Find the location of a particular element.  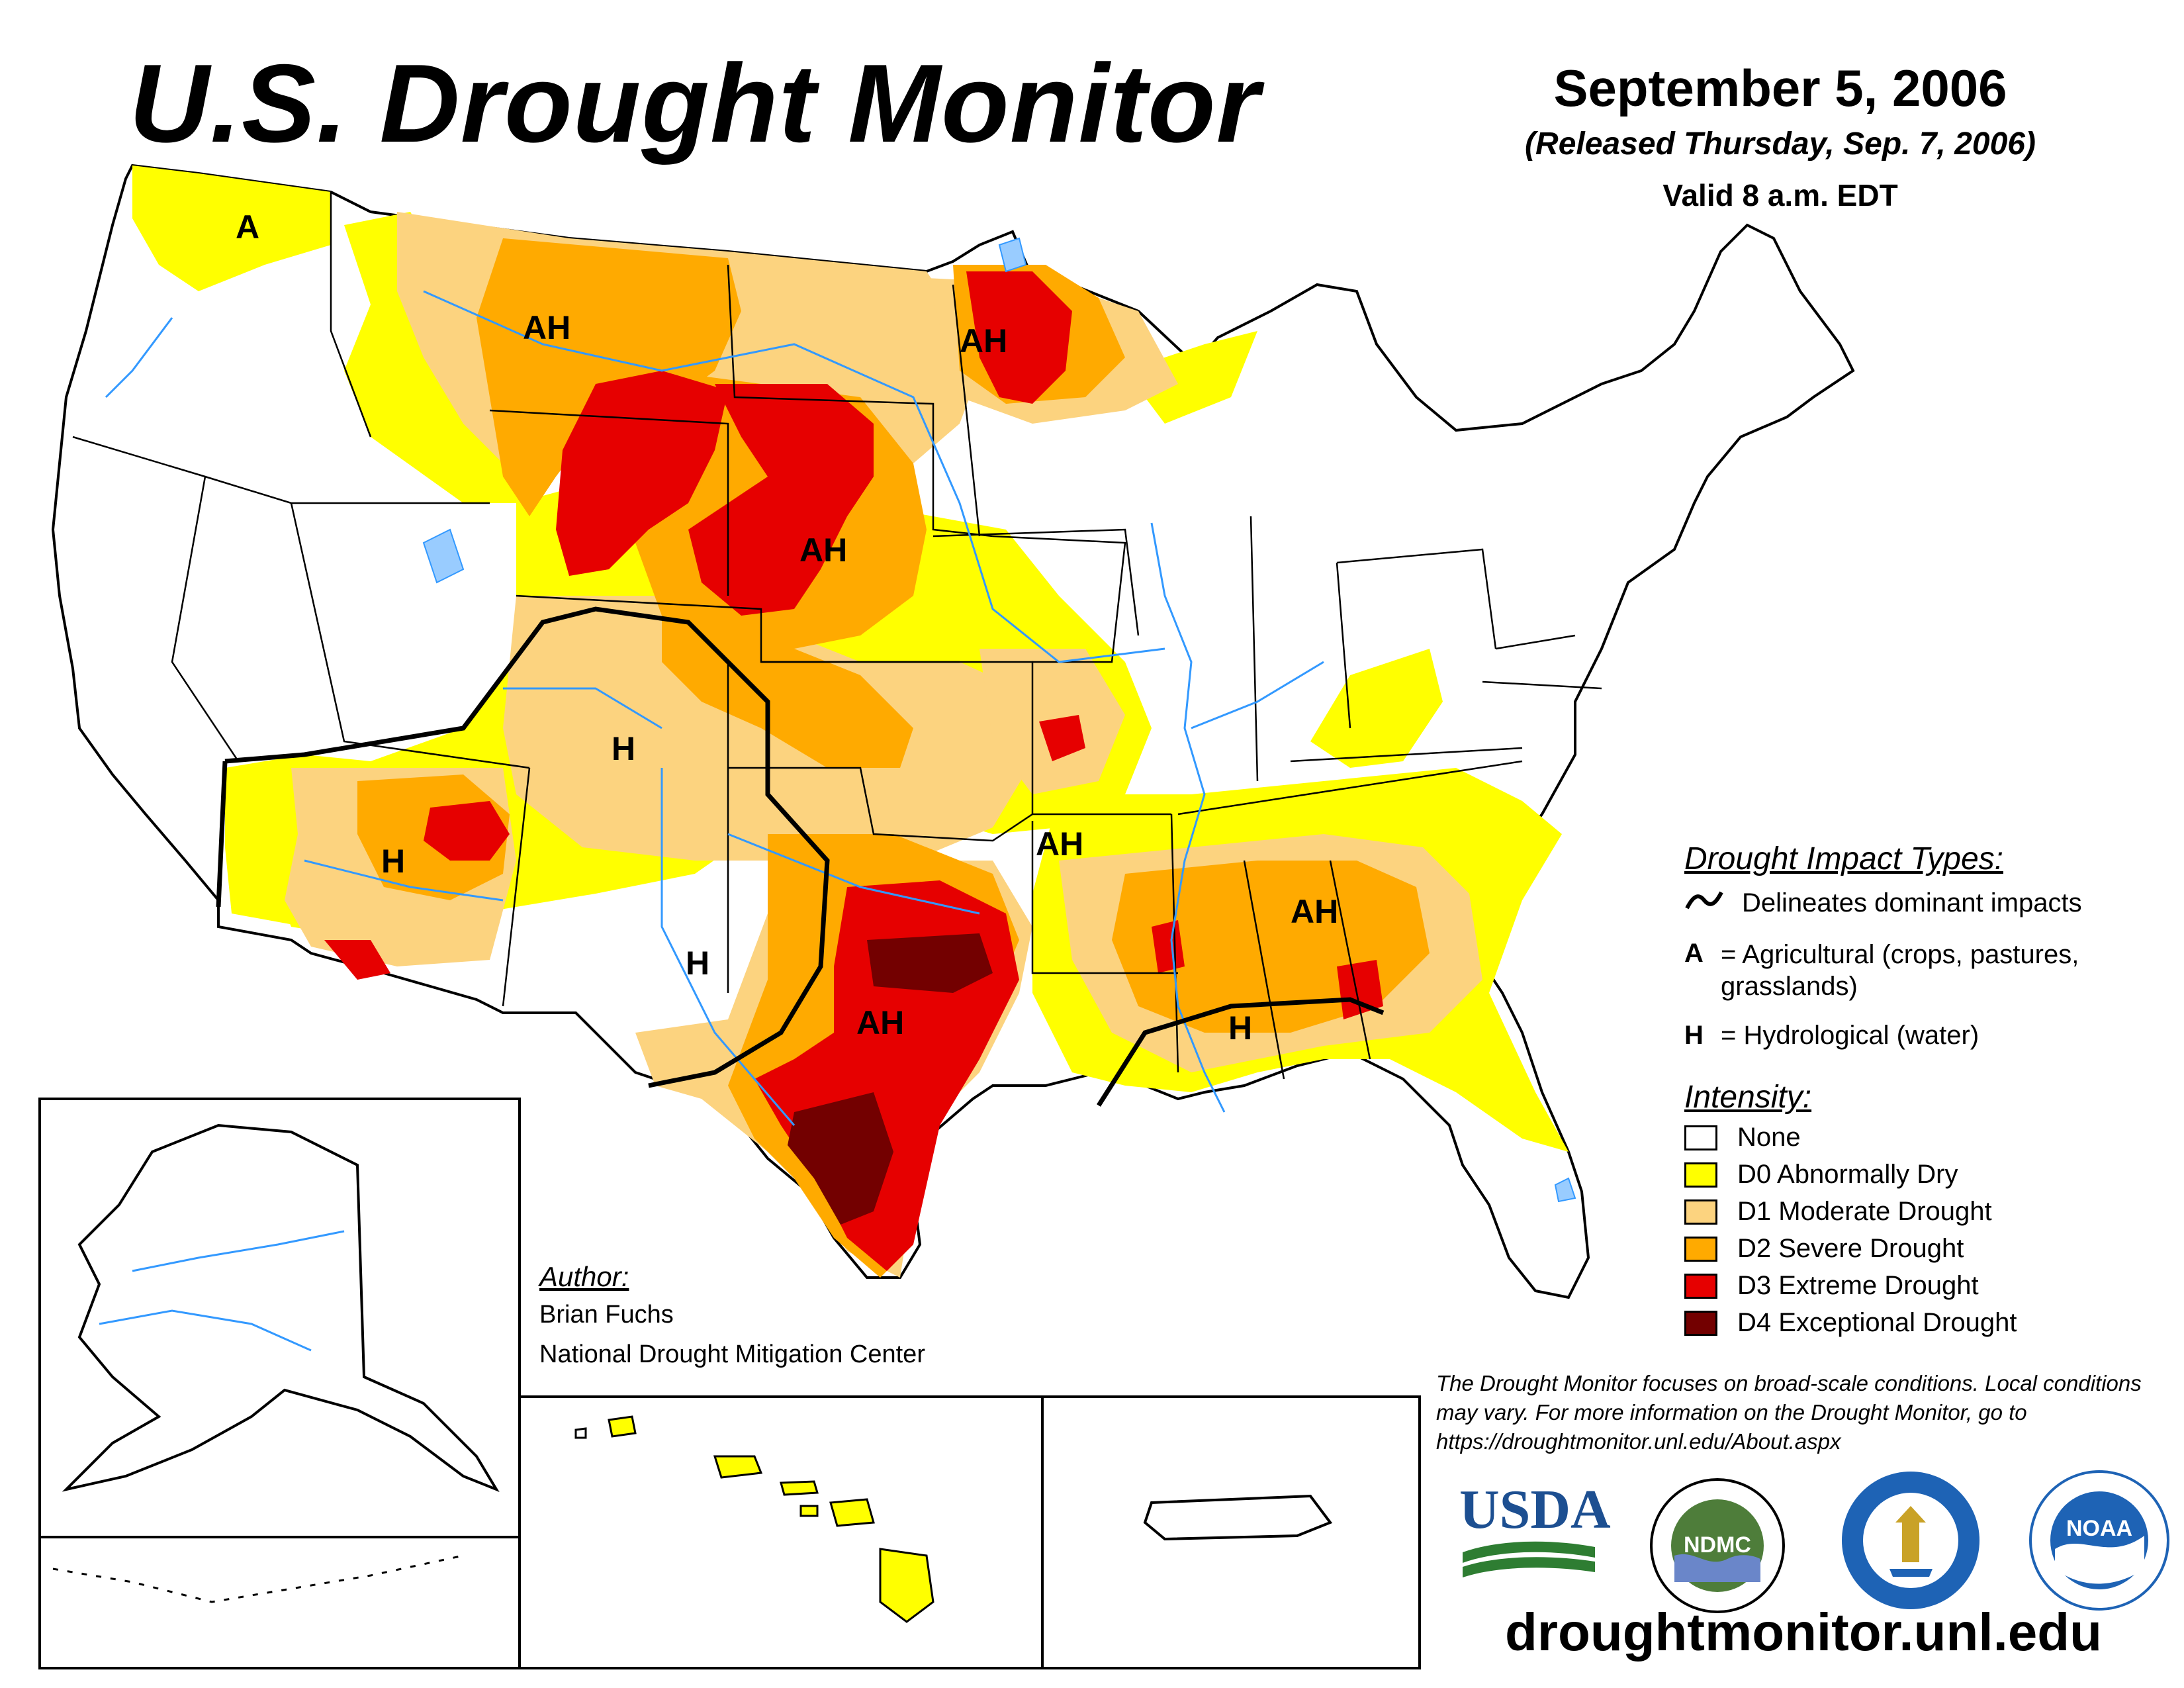

release-date: (Released Thursday, Sep. 7, 2006) is located at coordinates (1780, 144).